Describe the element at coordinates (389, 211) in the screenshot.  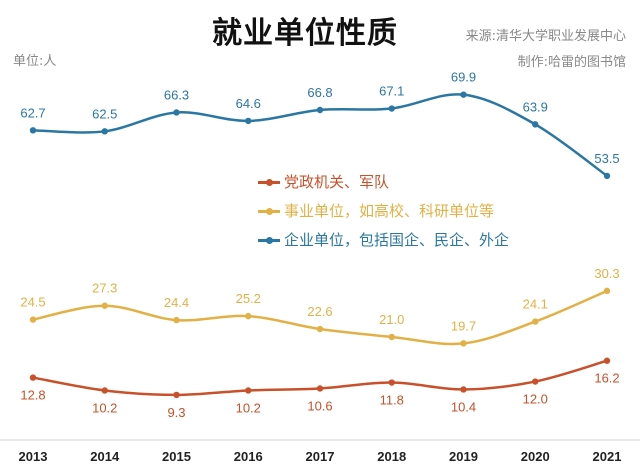
I see `legend-label: 事业单位，如高校、科研单位等` at that location.